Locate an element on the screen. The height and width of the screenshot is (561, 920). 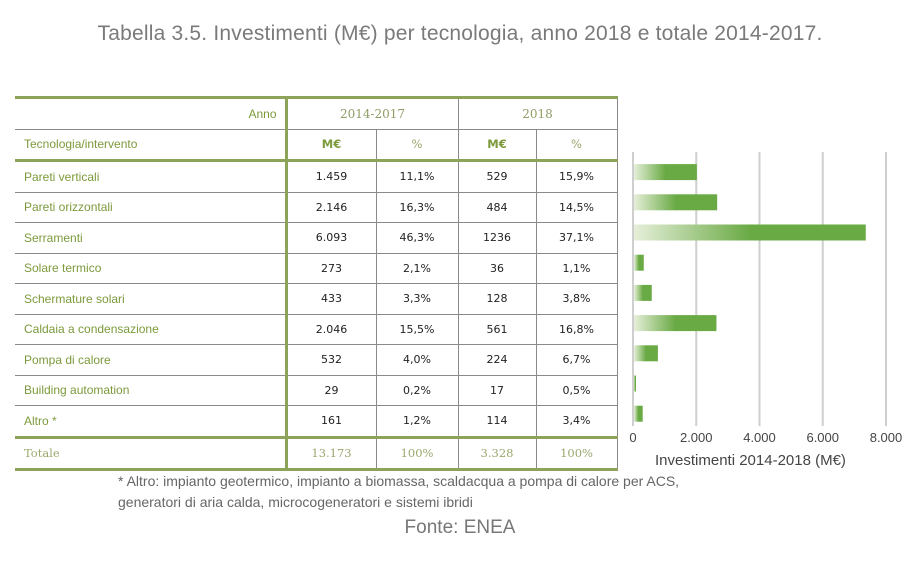
value-pct-2014-2017: 3,3% is located at coordinates (417, 299).